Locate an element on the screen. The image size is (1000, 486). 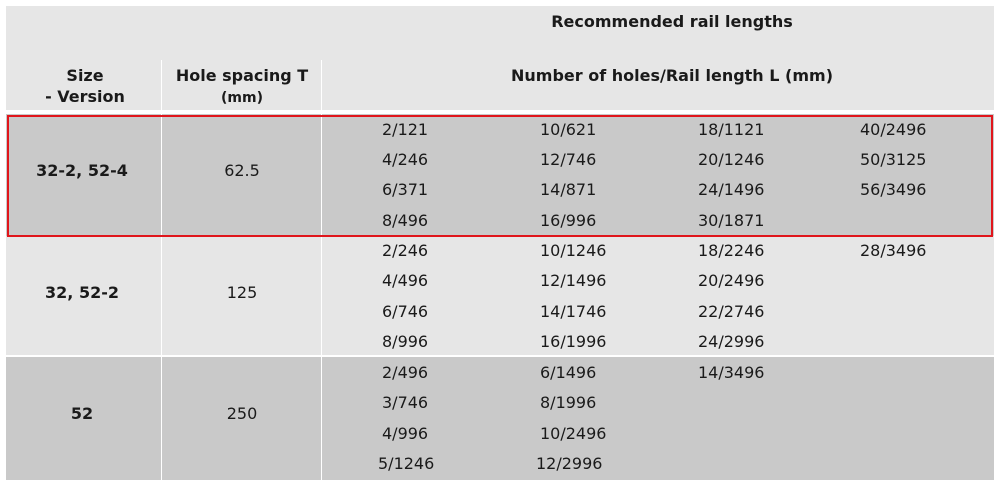
col-hole-spacing-header: Hole spacing T is located at coordinates (242, 75).